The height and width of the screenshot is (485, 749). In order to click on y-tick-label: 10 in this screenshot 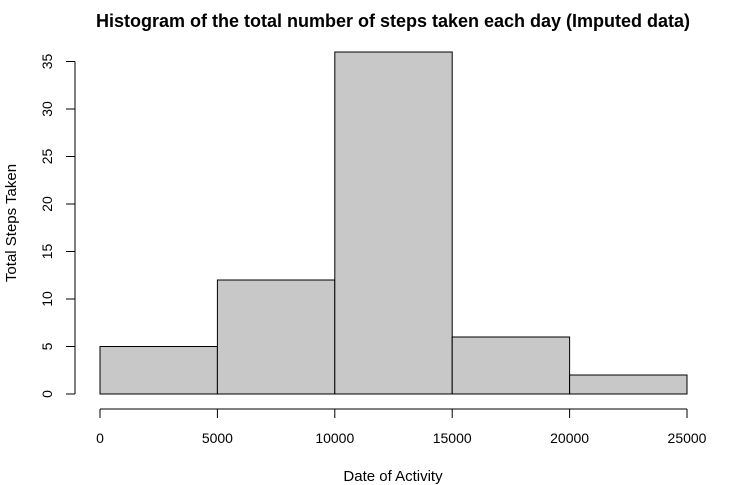, I will do `click(47, 299)`.